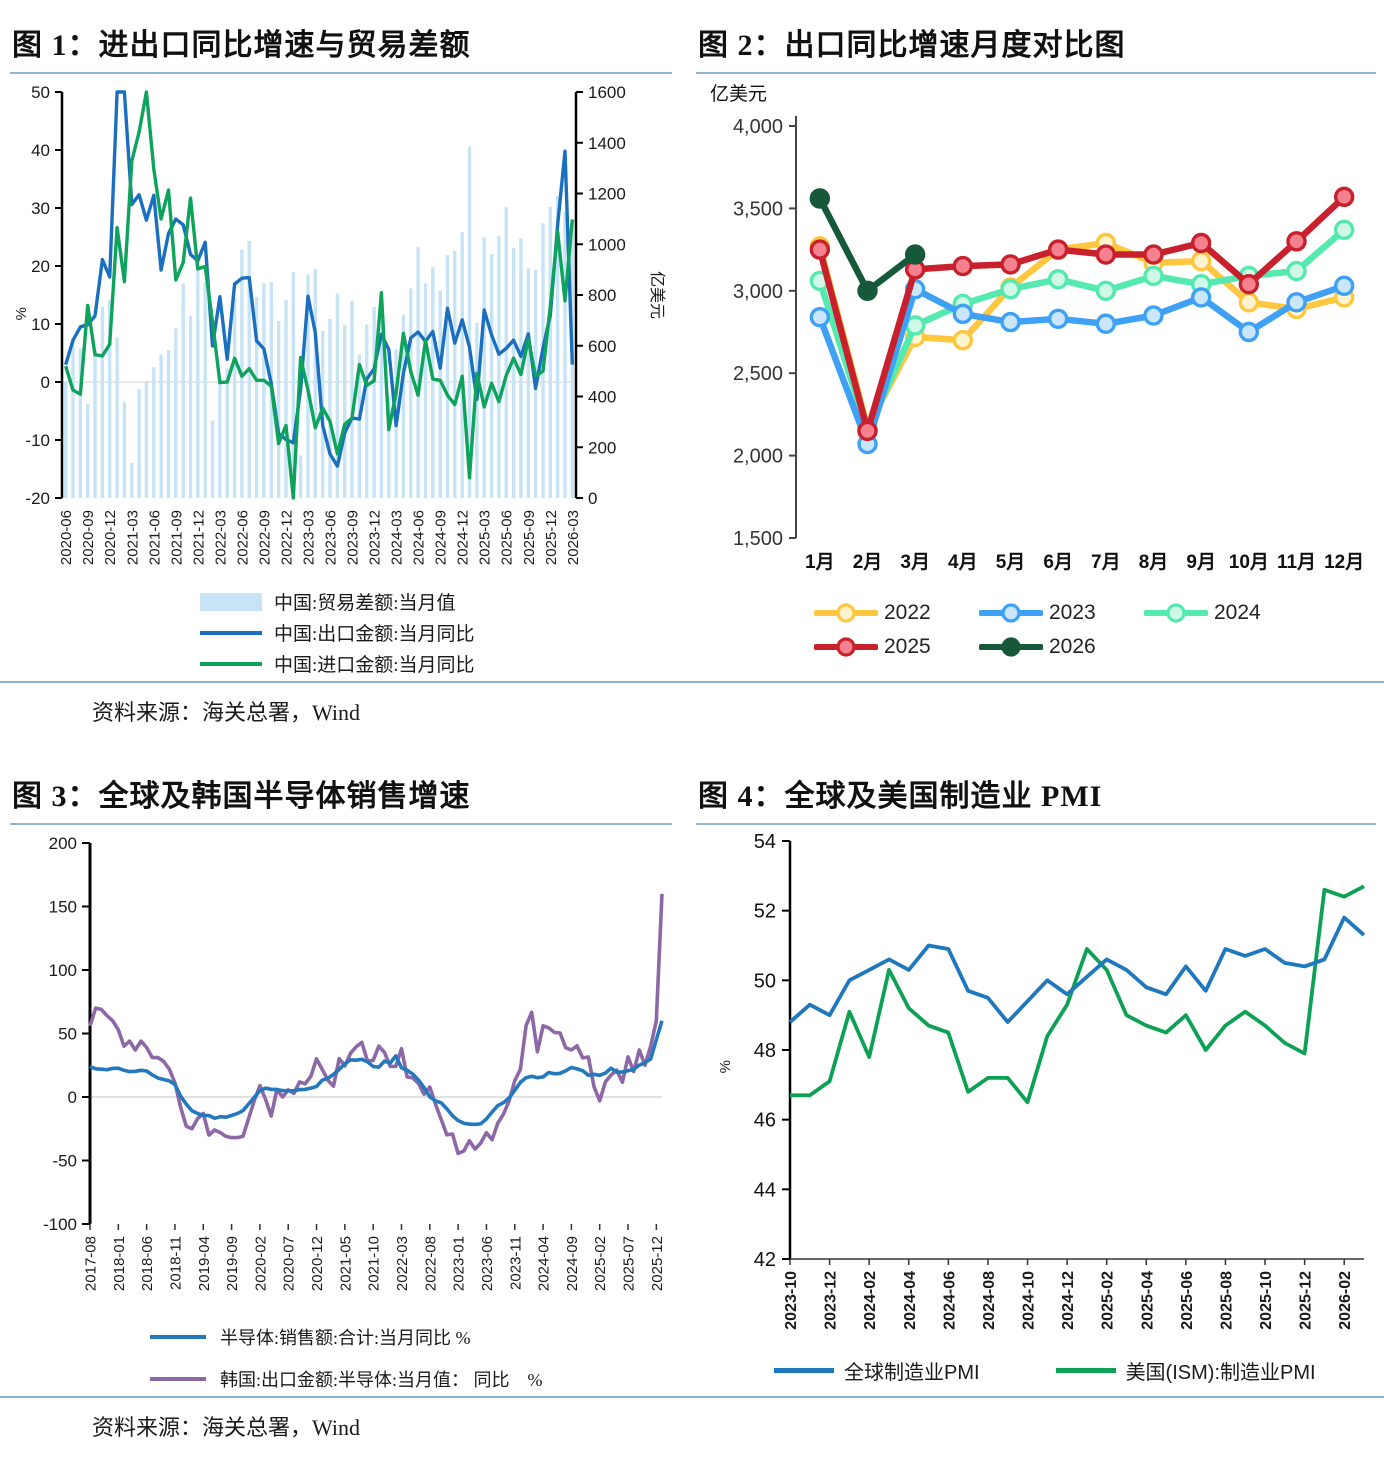 The image size is (1384, 1466). Describe the element at coordinates (1345, 1300) in the screenshot. I see `tick-label: 2026-02` at that location.